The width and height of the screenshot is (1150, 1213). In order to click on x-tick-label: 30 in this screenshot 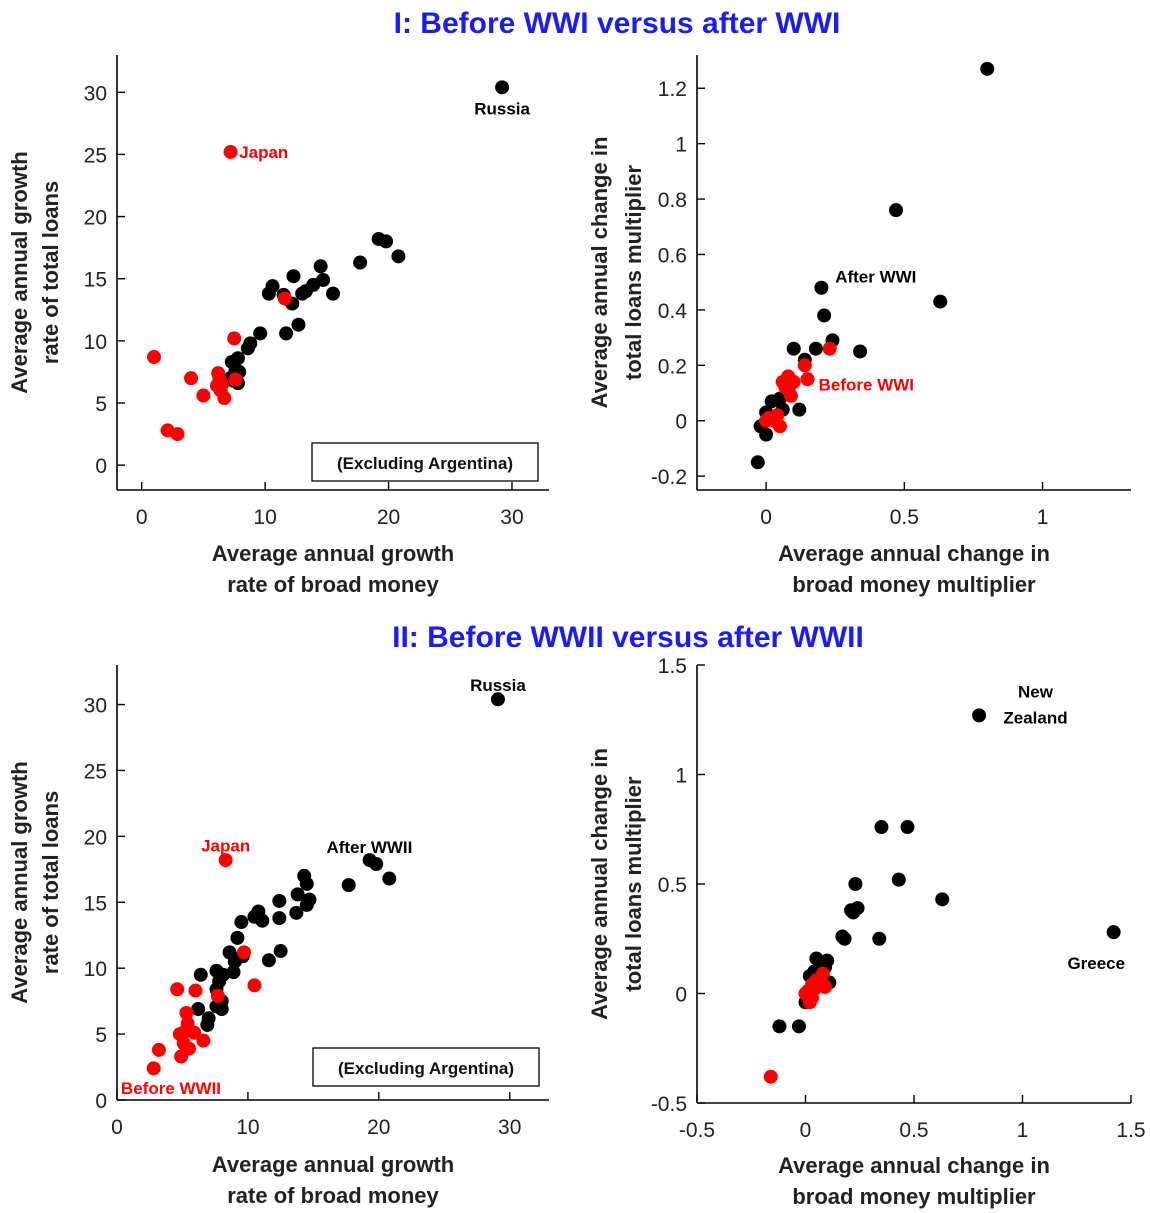, I will do `click(511, 517)`.